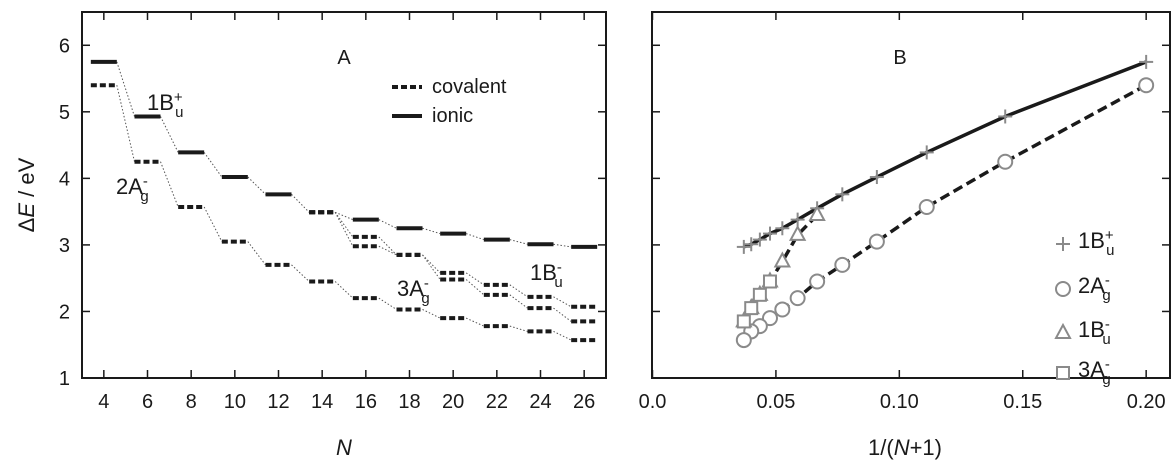  I want to click on a-xtick-label: 22, so click(497, 402).